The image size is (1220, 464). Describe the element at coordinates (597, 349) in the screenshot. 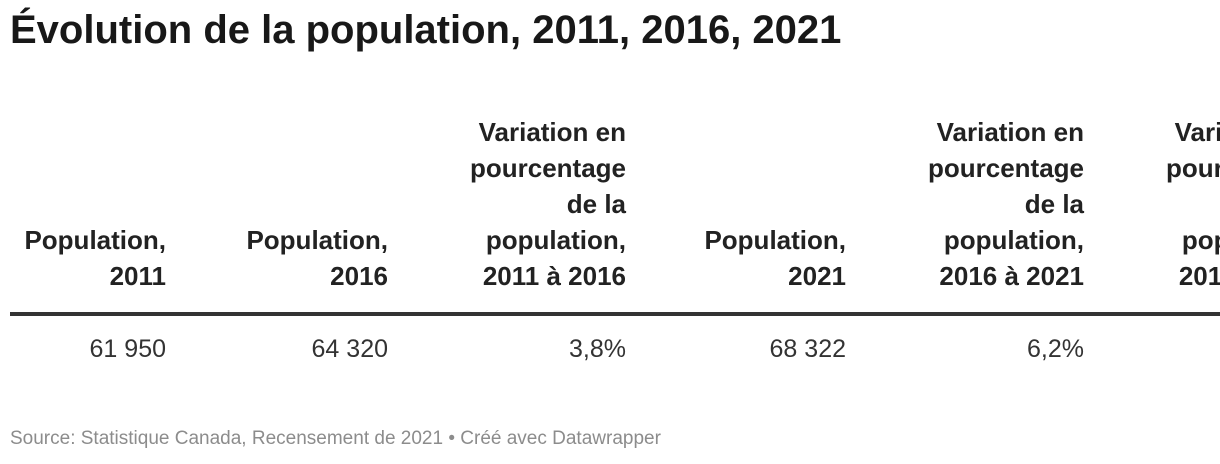

I see `table-cell: 3,8%` at that location.